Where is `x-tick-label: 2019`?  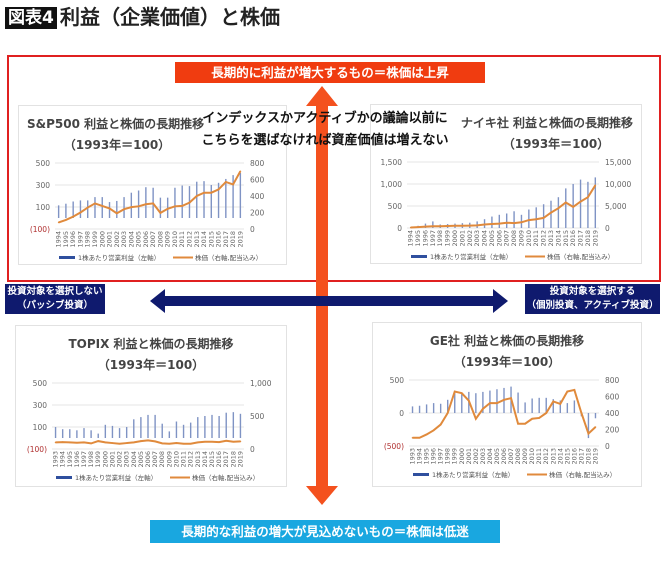
x-tick-label: 2019 is located at coordinates (595, 456).